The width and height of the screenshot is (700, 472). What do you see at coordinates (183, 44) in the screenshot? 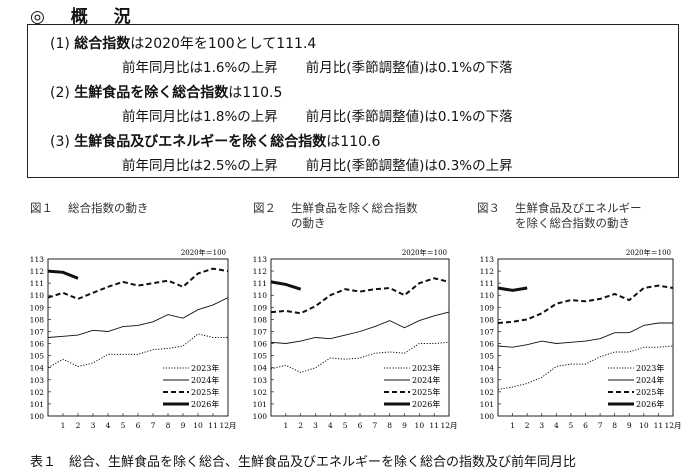
I see `summary-item-1: (1) 総合指数は2020年を100として111.4` at bounding box center [183, 44].